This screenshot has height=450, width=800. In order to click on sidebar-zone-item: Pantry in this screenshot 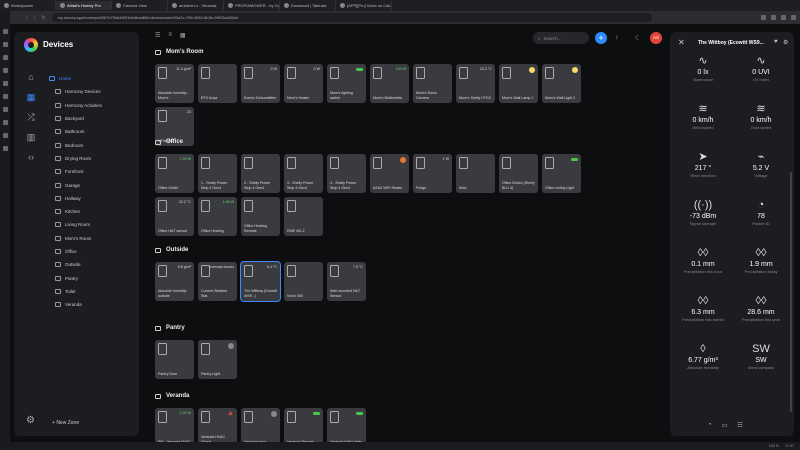, I will do `click(92, 277)`.